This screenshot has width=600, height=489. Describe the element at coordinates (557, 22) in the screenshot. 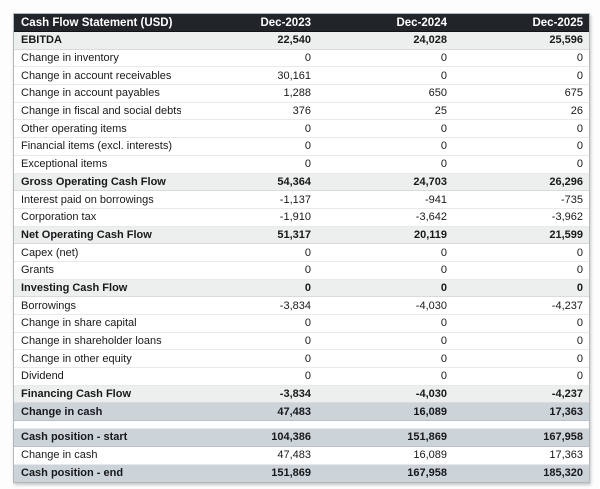

I see `column-header-dec-2025: Dec-2025` at that location.